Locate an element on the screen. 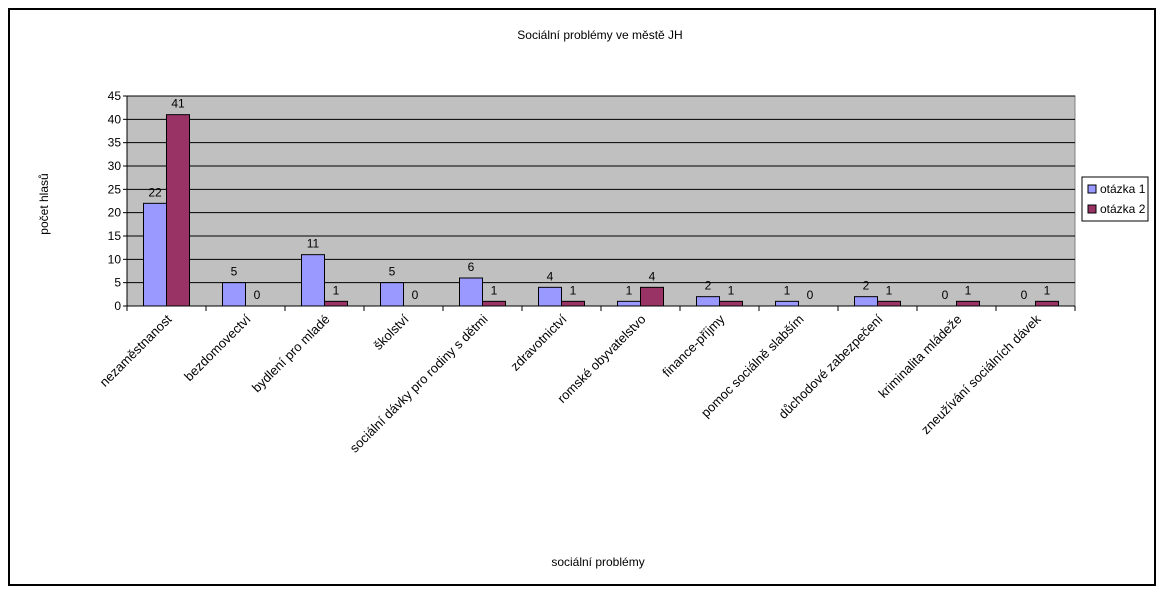 This screenshot has width=1165, height=594. y-axis-label: počet hlasů is located at coordinates (44, 203).